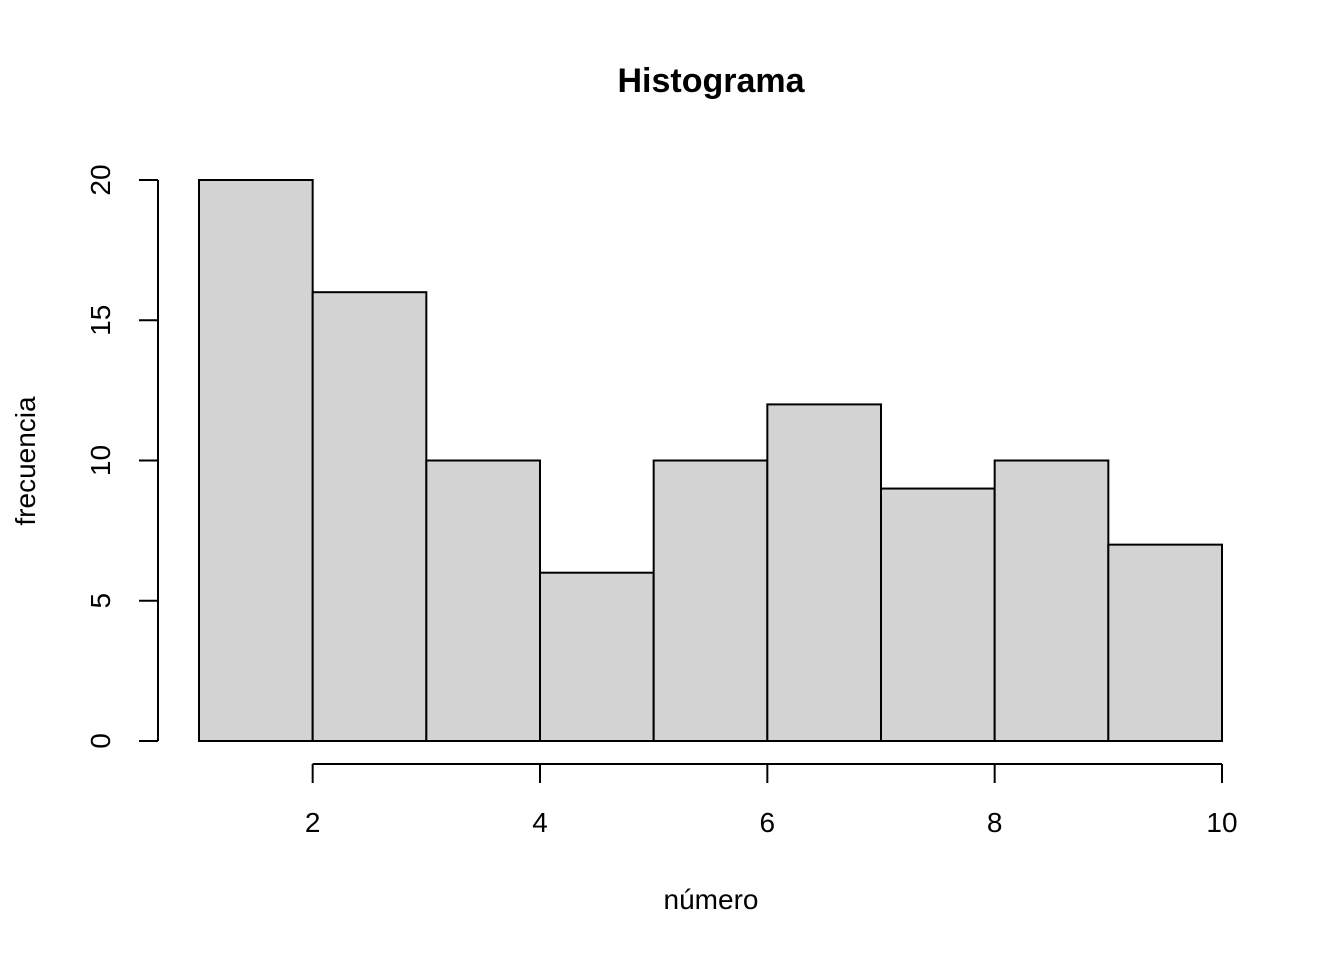  What do you see at coordinates (100, 460) in the screenshot?
I see `y-tick-label: 10` at bounding box center [100, 460].